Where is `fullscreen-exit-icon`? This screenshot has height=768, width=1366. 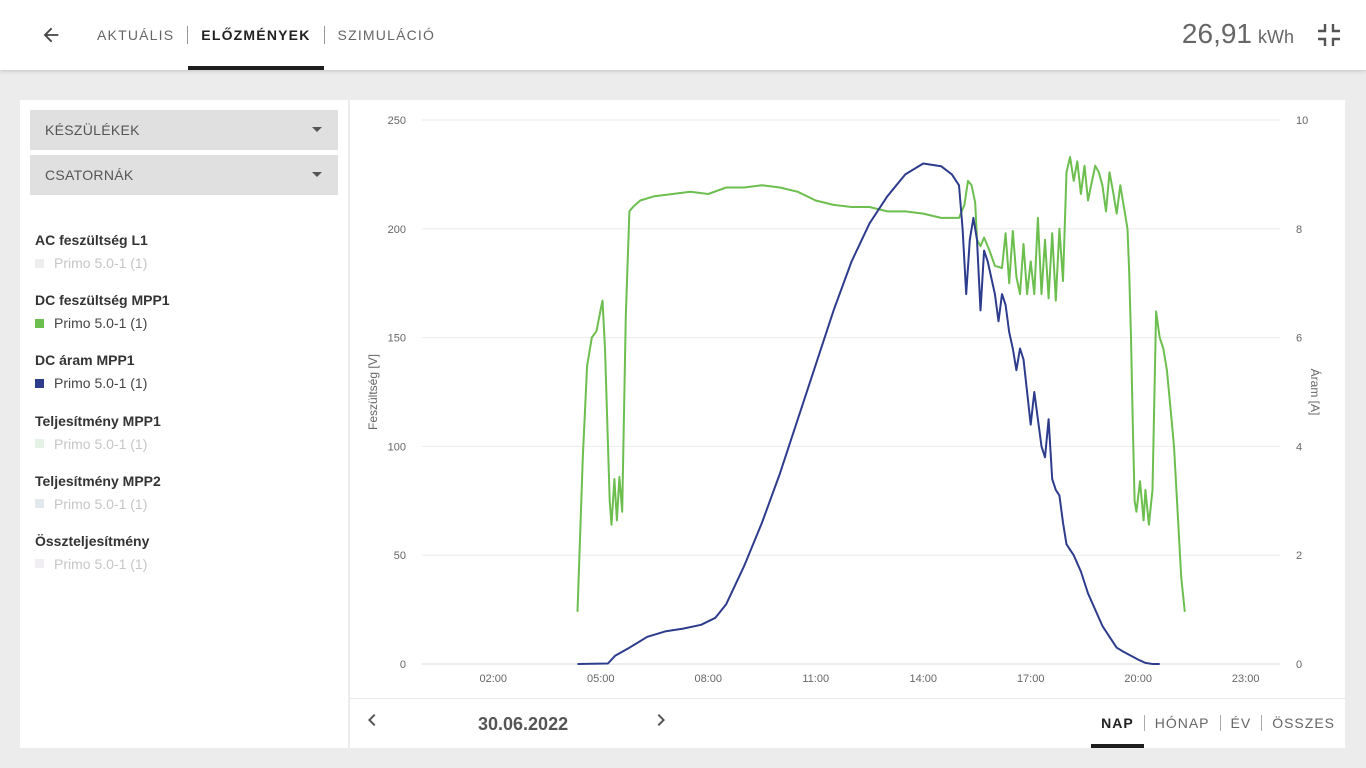
fullscreen-exit-icon is located at coordinates (1329, 35).